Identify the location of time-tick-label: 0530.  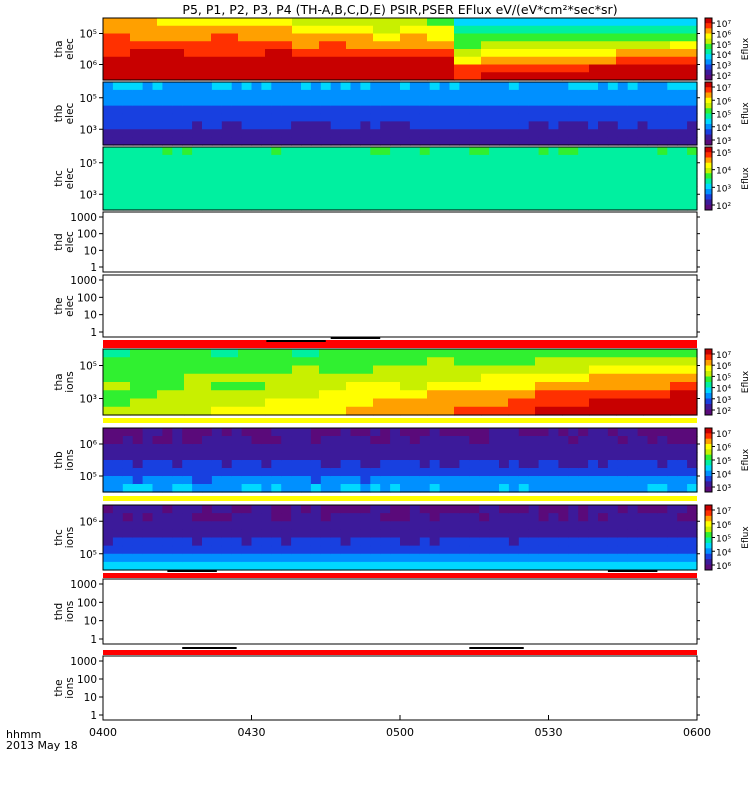
(549, 732).